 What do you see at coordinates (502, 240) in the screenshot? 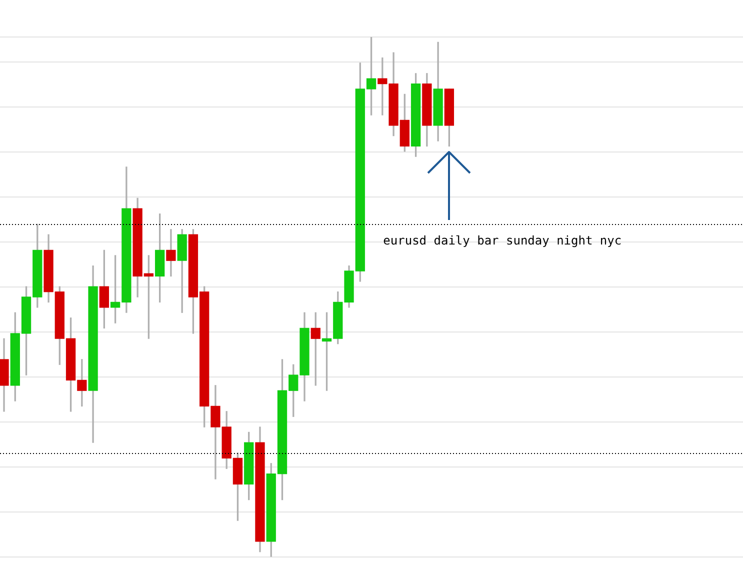
I see `annotation: eurusd daily bar sunday night nyc` at bounding box center [502, 240].